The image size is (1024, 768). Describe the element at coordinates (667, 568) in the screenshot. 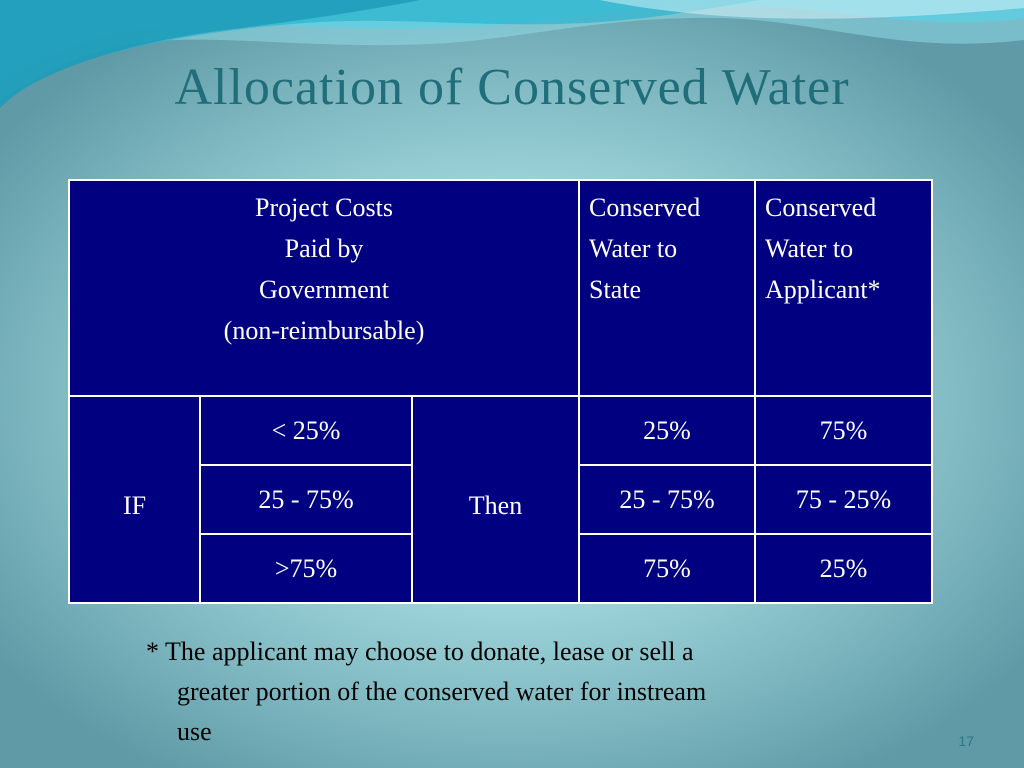

I see `state-share-cell: 75%` at that location.